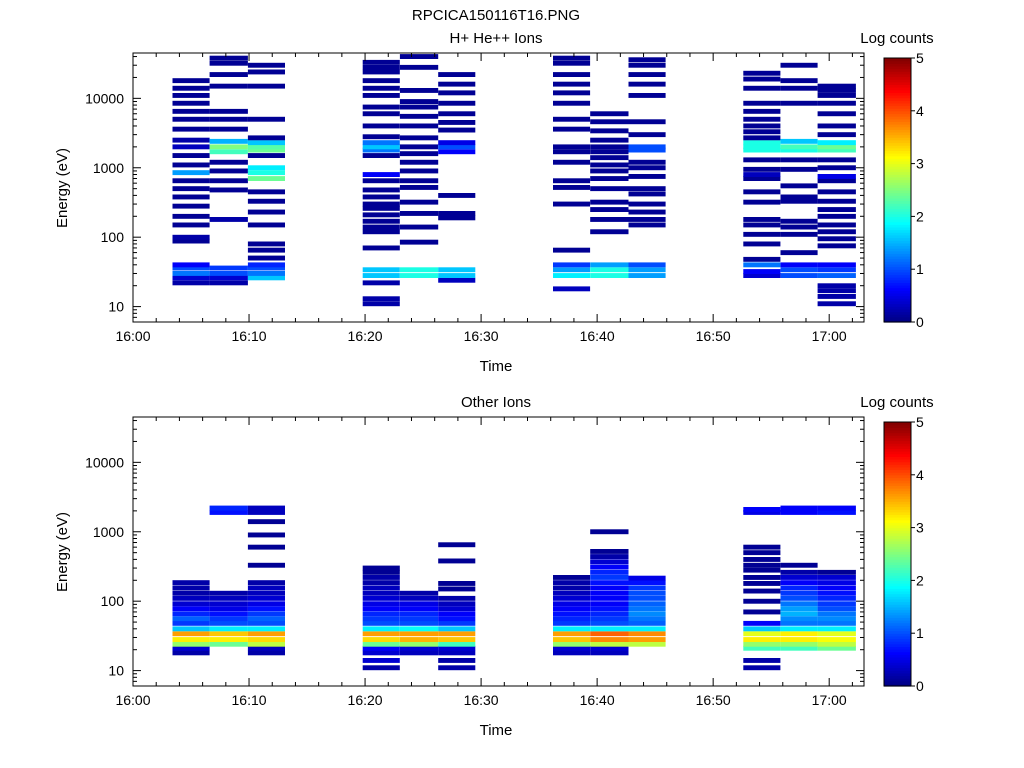 This screenshot has height=768, width=1024. Describe the element at coordinates (829, 336) in the screenshot. I see `x-tick-label: 17:00` at that location.